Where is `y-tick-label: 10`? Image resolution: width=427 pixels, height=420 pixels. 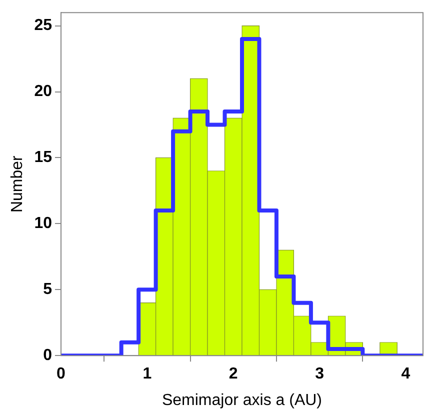 y-tick-label: 10 is located at coordinates (43, 223).